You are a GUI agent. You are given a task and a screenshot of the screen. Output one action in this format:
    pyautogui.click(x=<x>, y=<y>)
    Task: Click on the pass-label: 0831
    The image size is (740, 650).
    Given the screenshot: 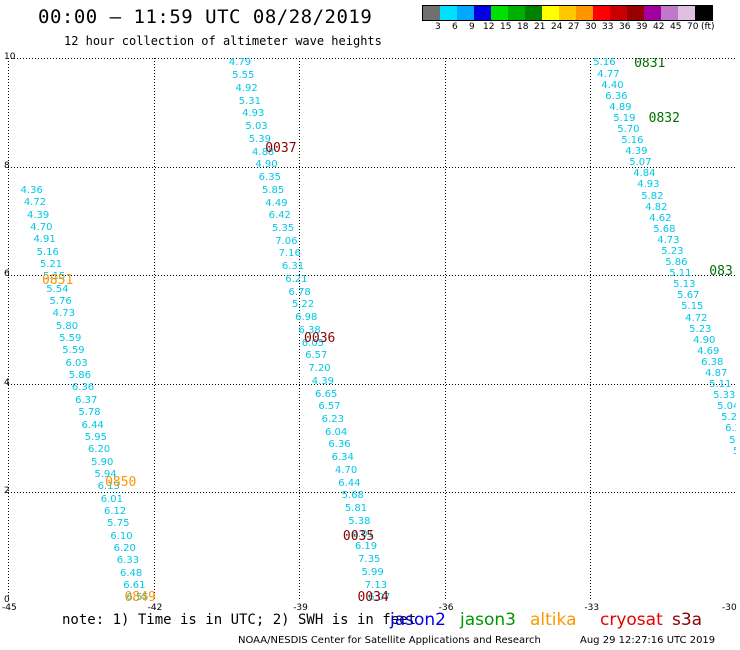 What is the action you would take?
    pyautogui.click(x=650, y=65)
    